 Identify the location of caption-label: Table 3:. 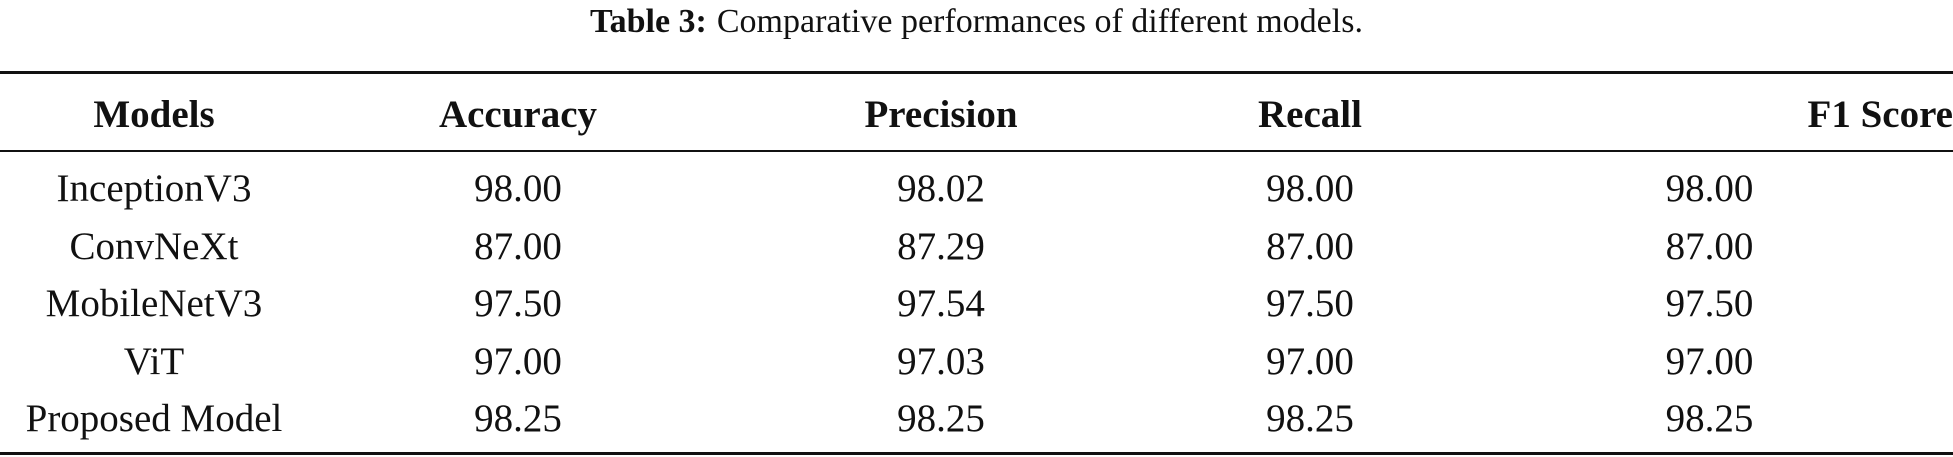
(648, 21).